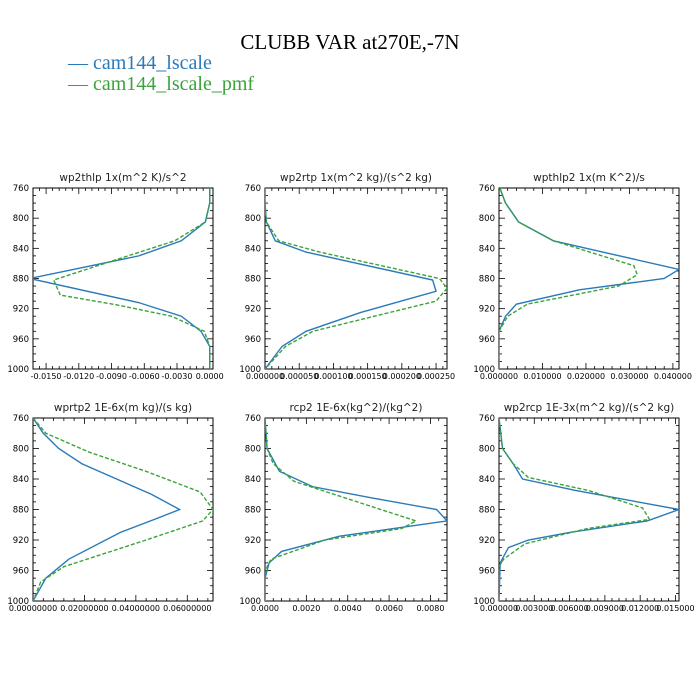 This screenshot has height=700, width=700. What do you see at coordinates (122, 178) in the screenshot?
I see `panel-title: wp2thlp 1x(m^2 K)/s^2` at bounding box center [122, 178].